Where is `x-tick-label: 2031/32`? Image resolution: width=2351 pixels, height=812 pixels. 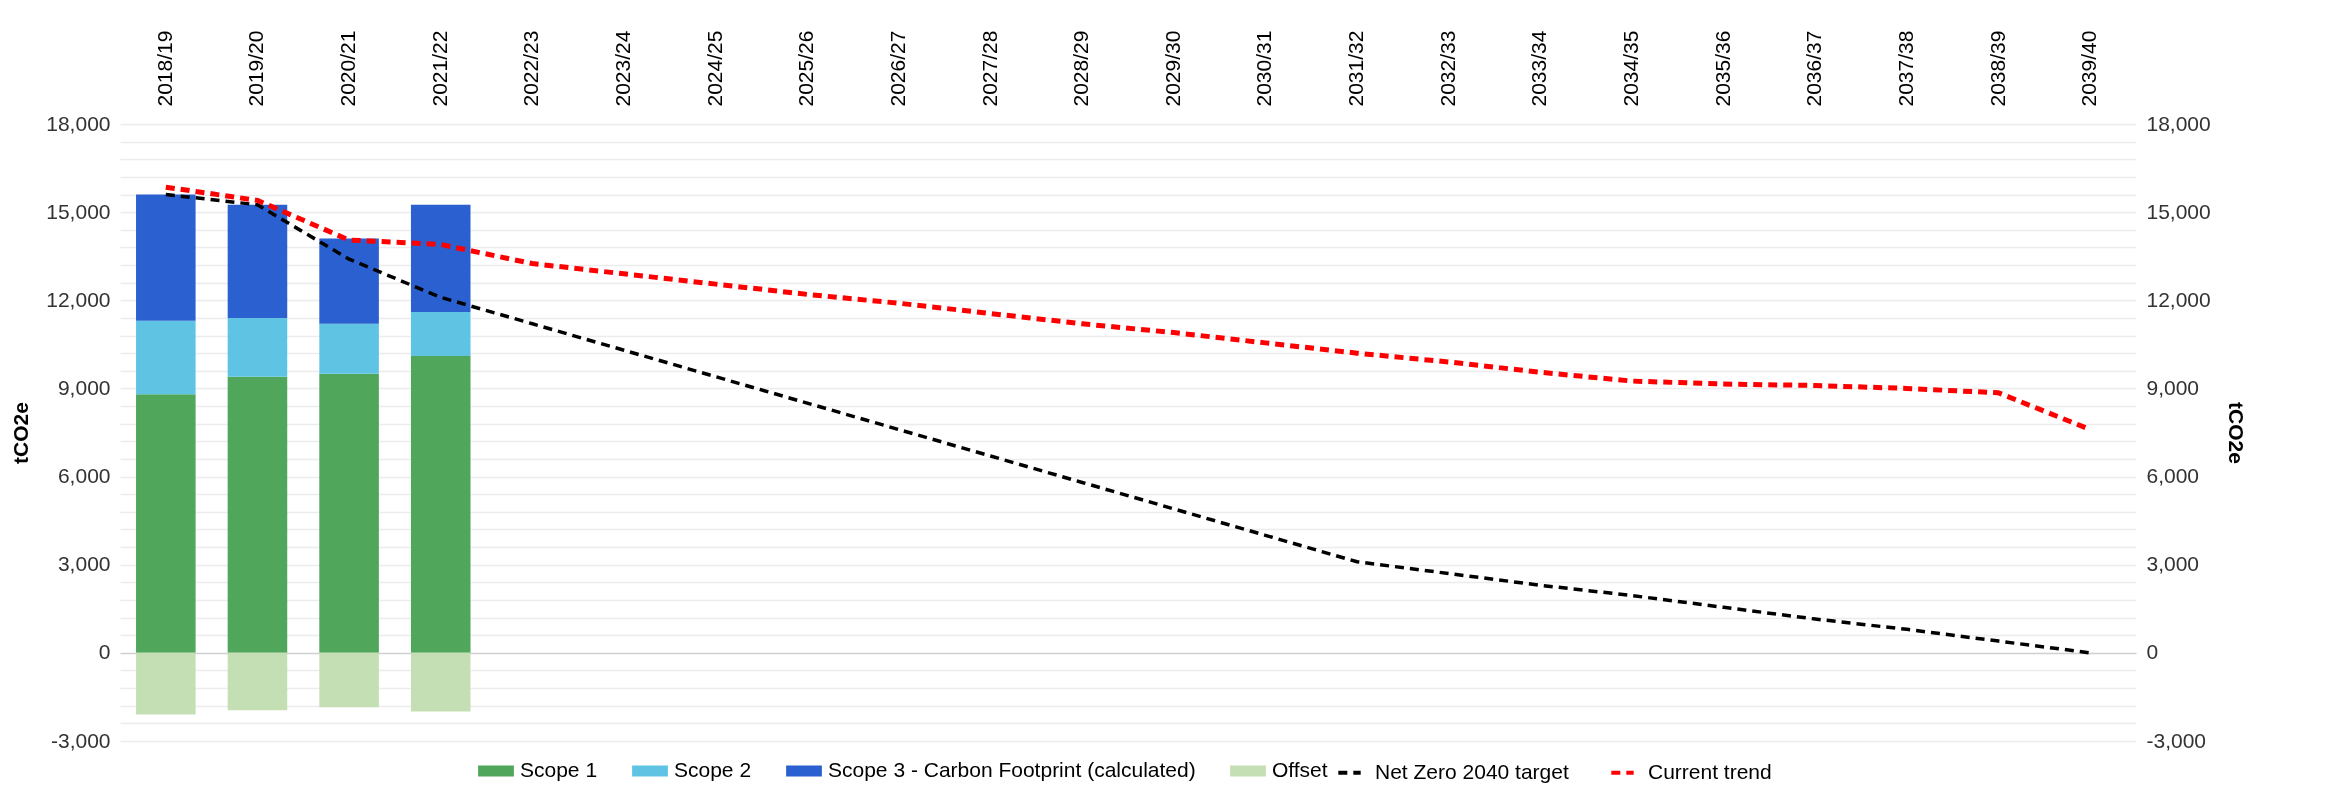 x-tick-label: 2031/32 is located at coordinates (1356, 68).